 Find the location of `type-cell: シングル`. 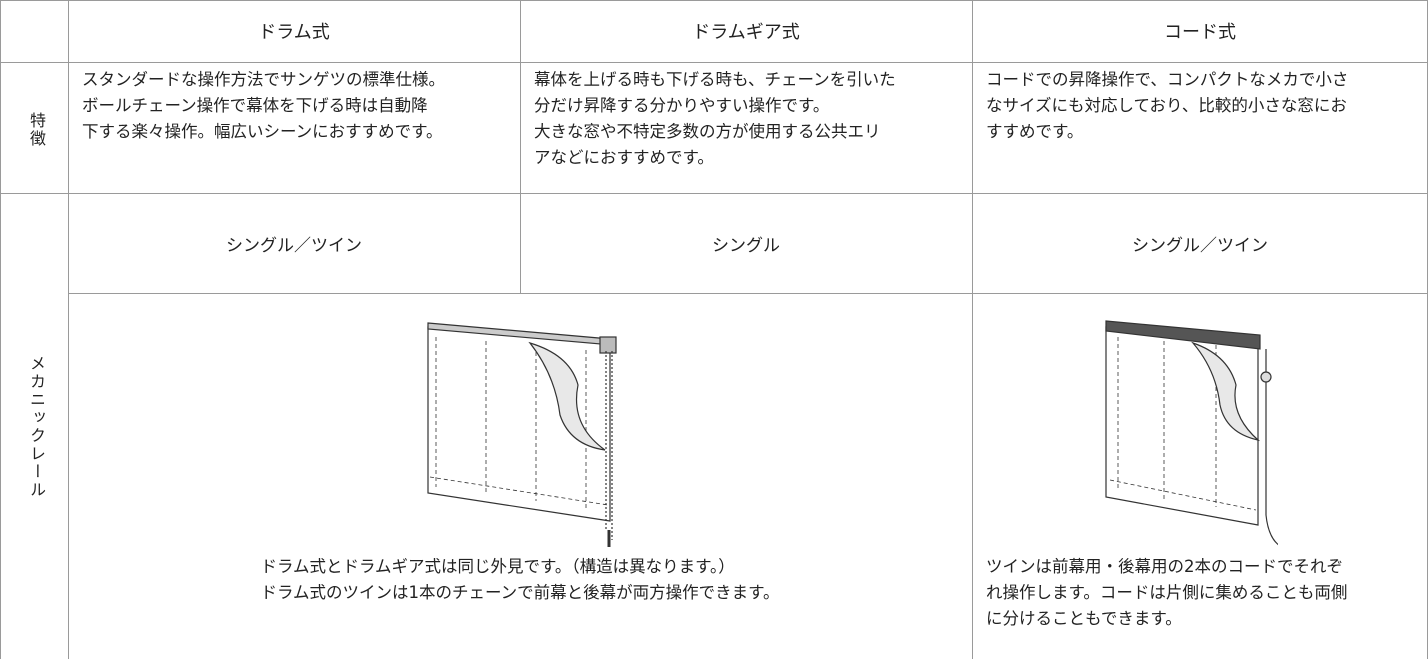

type-cell: シングル is located at coordinates (746, 245).